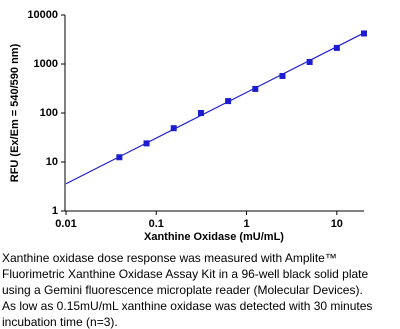 Image resolution: width=400 pixels, height=329 pixels. Describe the element at coordinates (42, 15) in the screenshot. I see `y-tick-label: 10000` at that location.